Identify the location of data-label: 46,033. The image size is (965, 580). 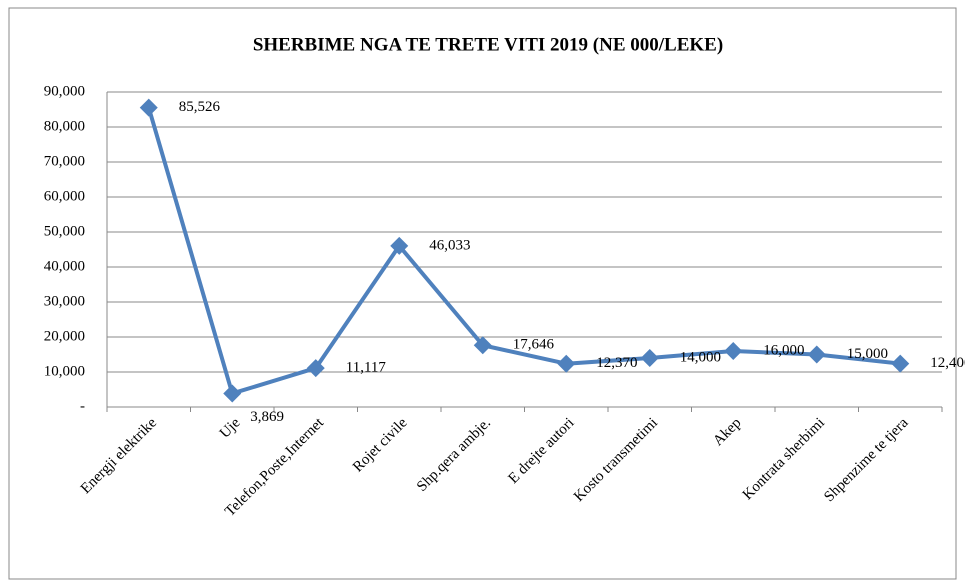
(449, 245).